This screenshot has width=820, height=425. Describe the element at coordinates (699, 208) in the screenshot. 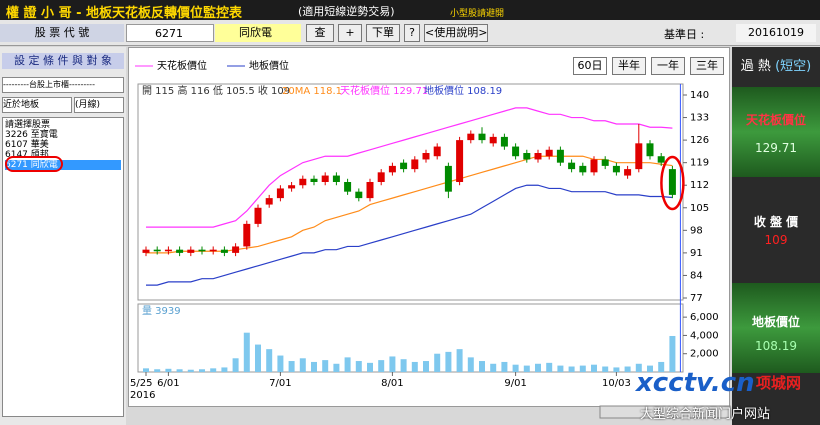

I see `y-tick-label: 105` at that location.